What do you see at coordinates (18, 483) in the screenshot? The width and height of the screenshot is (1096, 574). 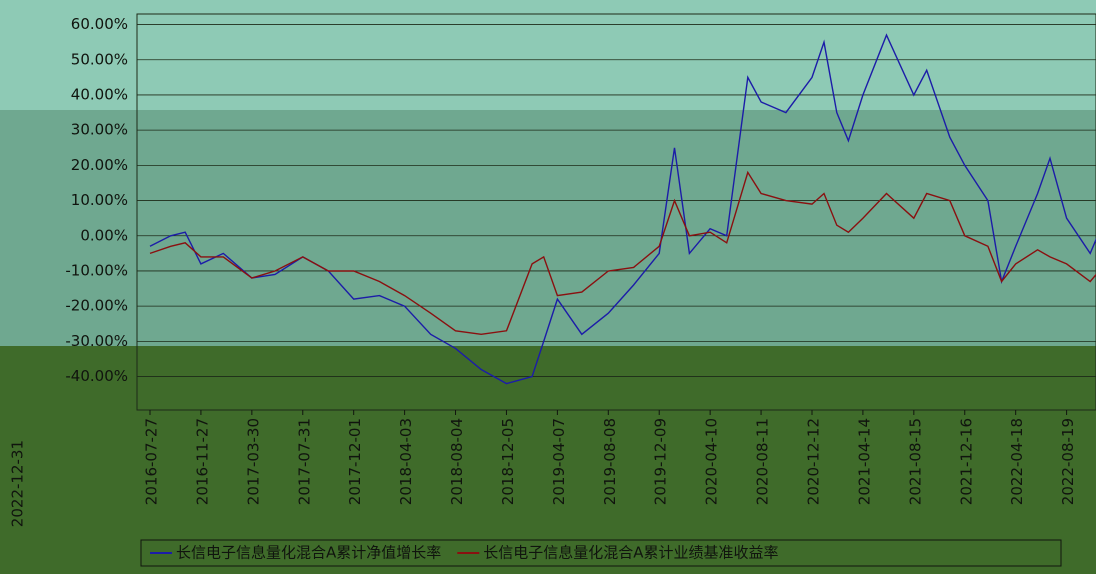 I see `x-range-end-label: 2022-12-31` at bounding box center [18, 483].